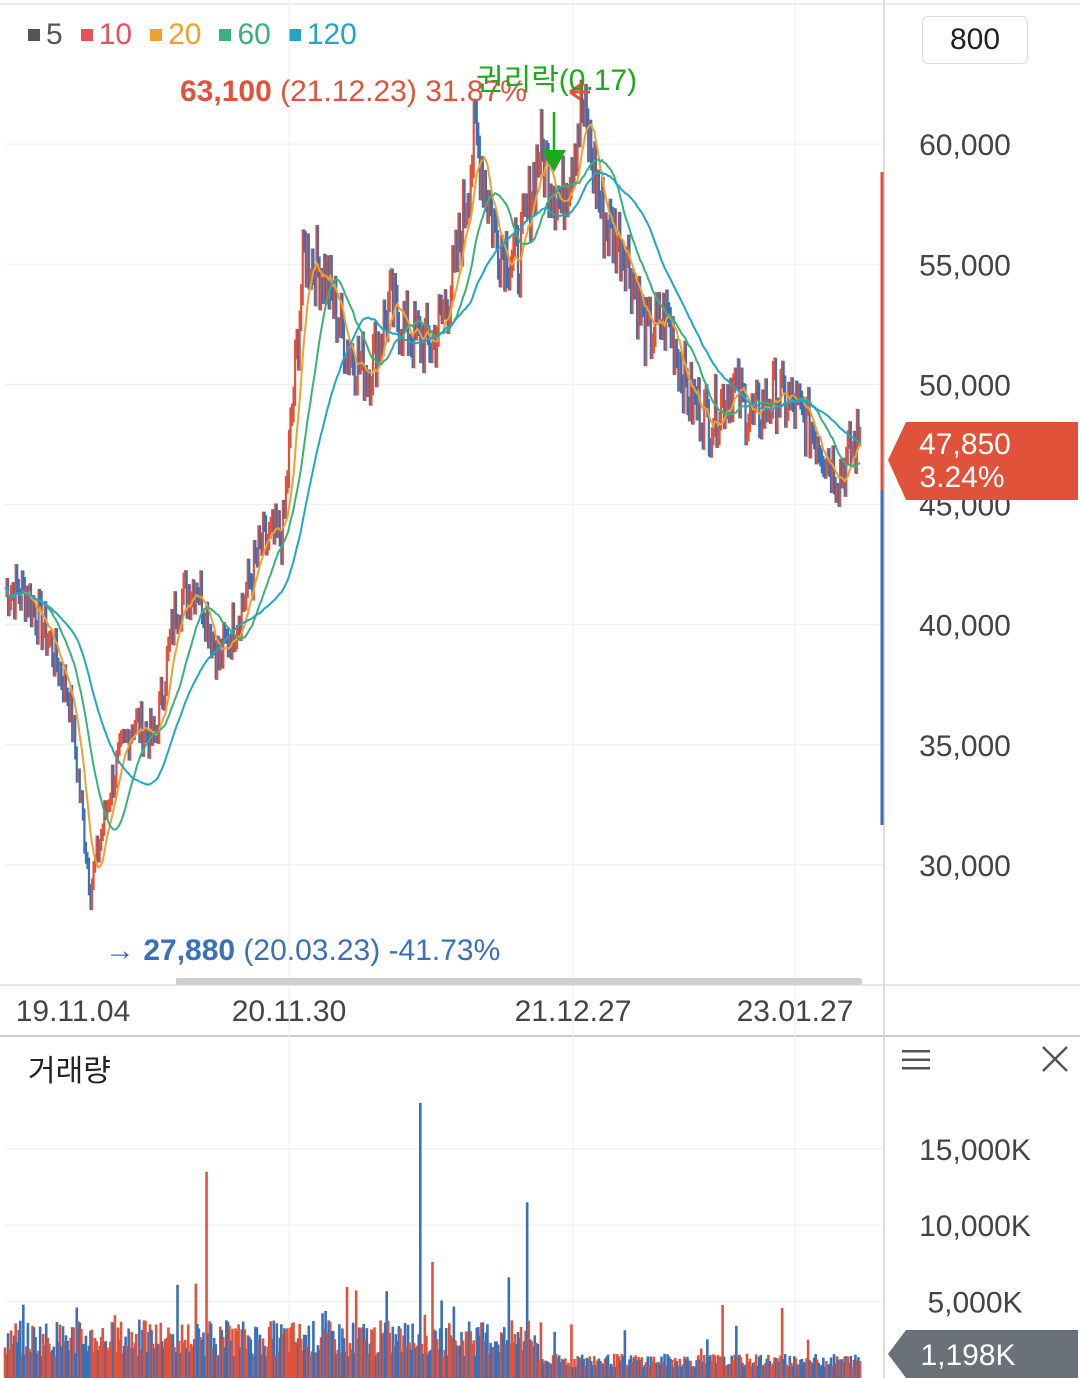 This screenshot has height=1378, width=1080. I want to click on high-price-value: 63,100, so click(226, 91).